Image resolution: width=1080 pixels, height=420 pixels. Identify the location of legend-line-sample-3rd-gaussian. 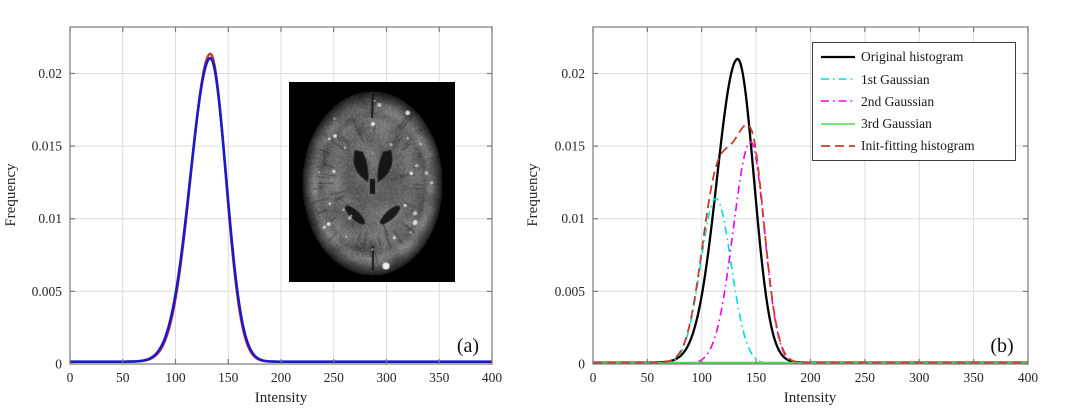
(838, 123).